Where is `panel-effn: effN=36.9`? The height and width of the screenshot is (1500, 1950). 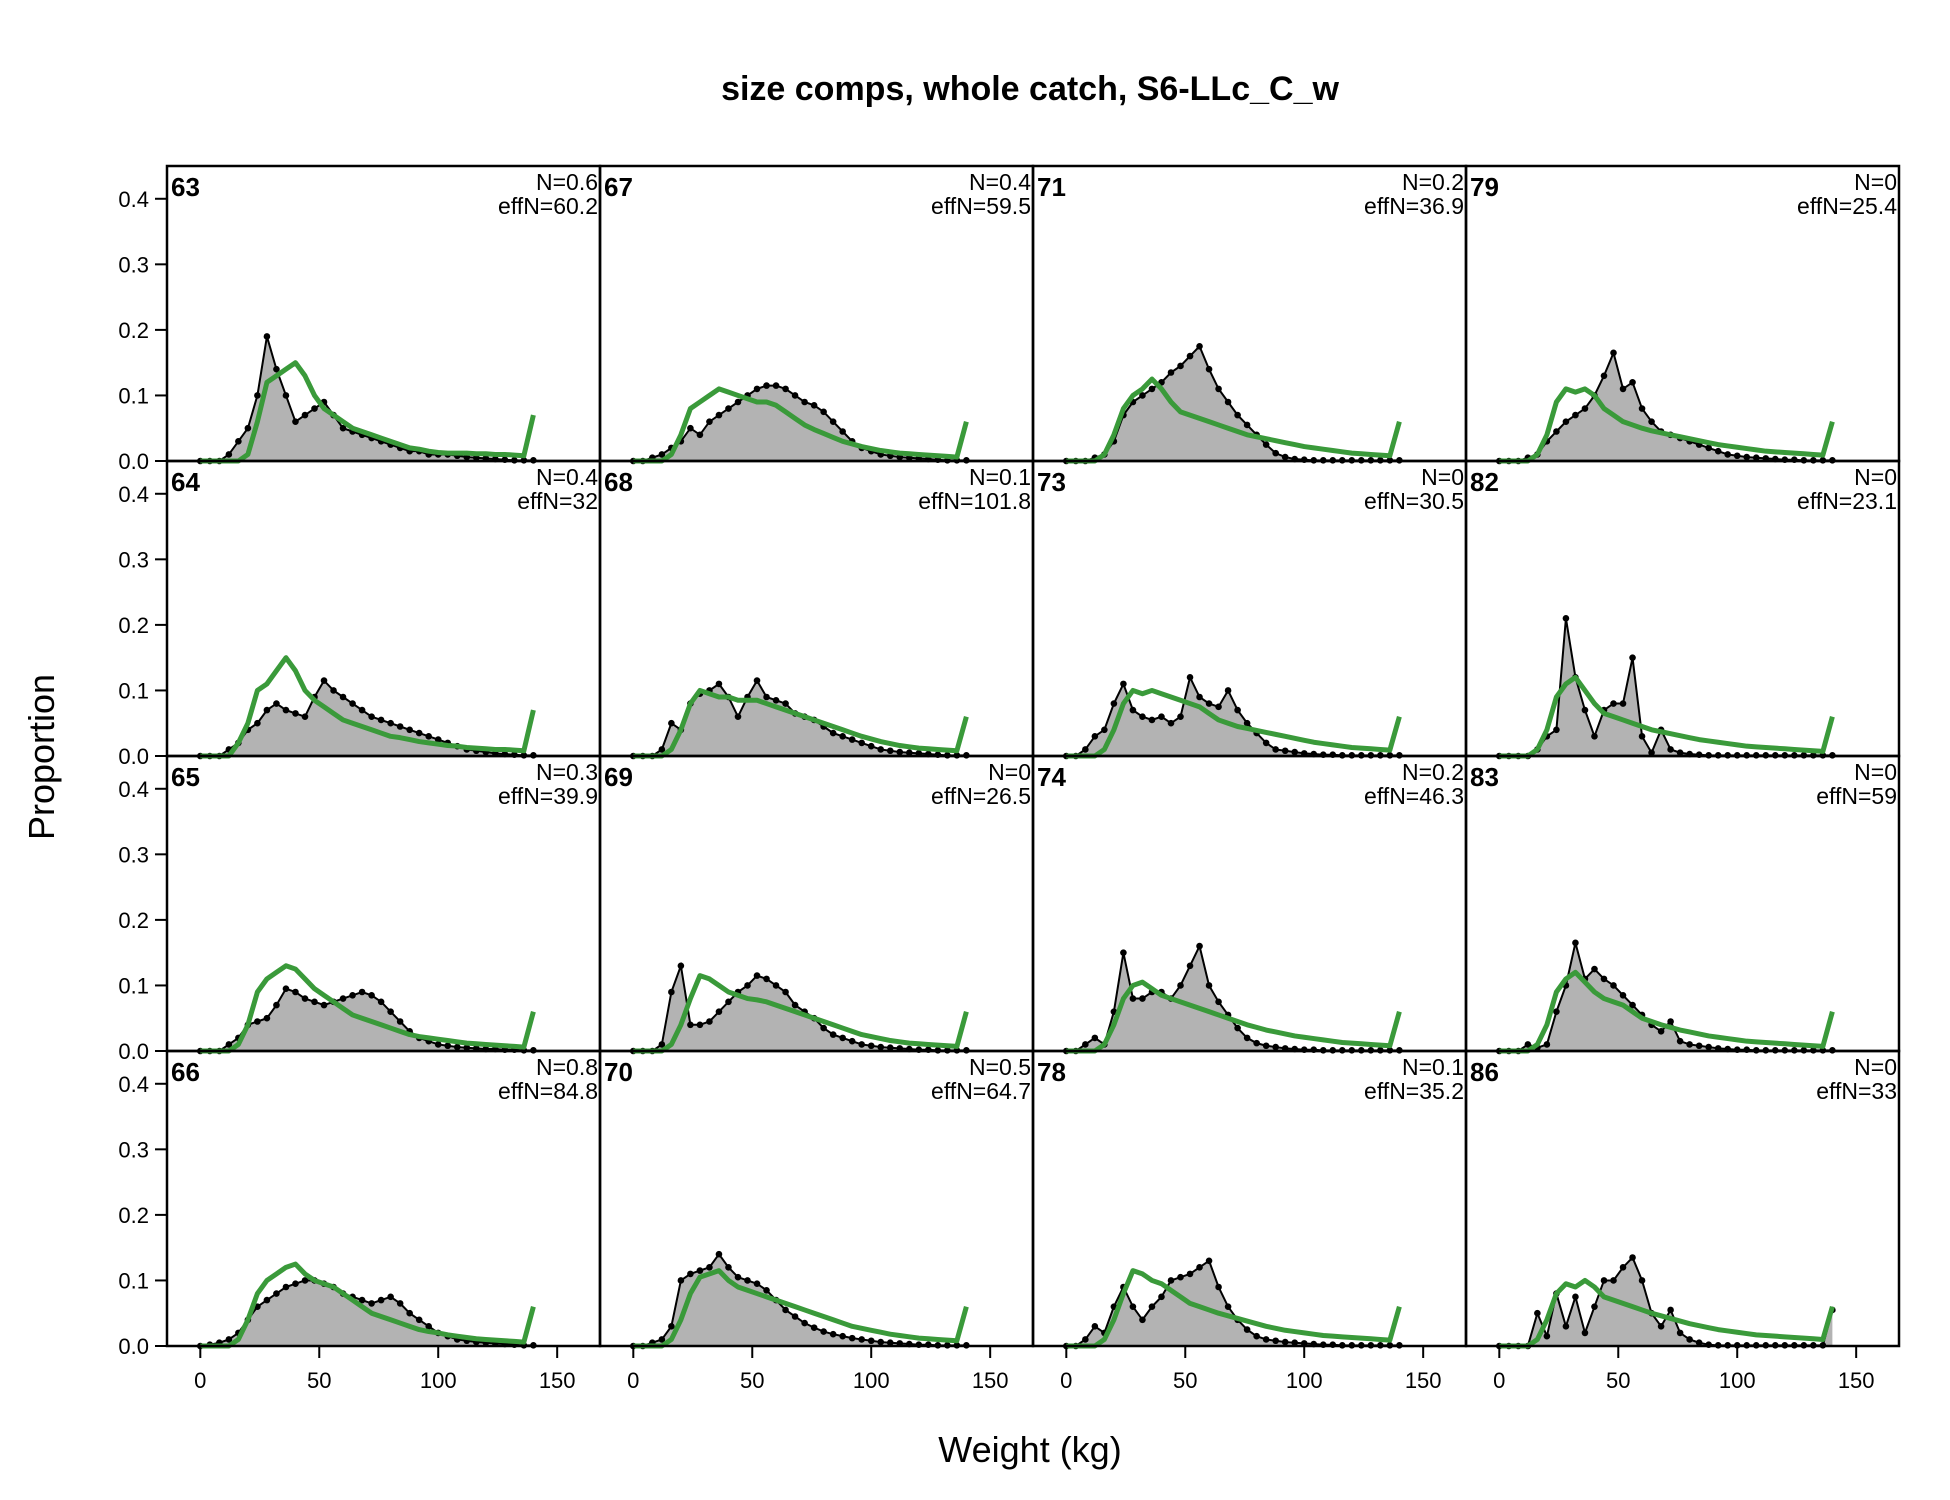 panel-effn: effN=36.9 is located at coordinates (1414, 206).